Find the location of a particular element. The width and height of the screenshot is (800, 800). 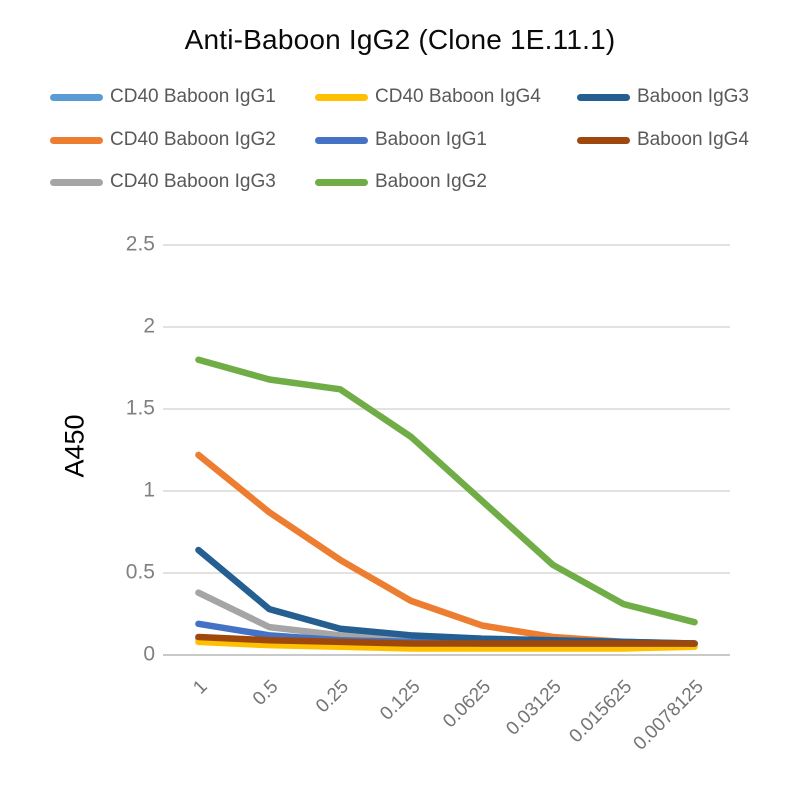

legend-item-baboon-igg3: Baboon IgG3 is located at coordinates (663, 97).